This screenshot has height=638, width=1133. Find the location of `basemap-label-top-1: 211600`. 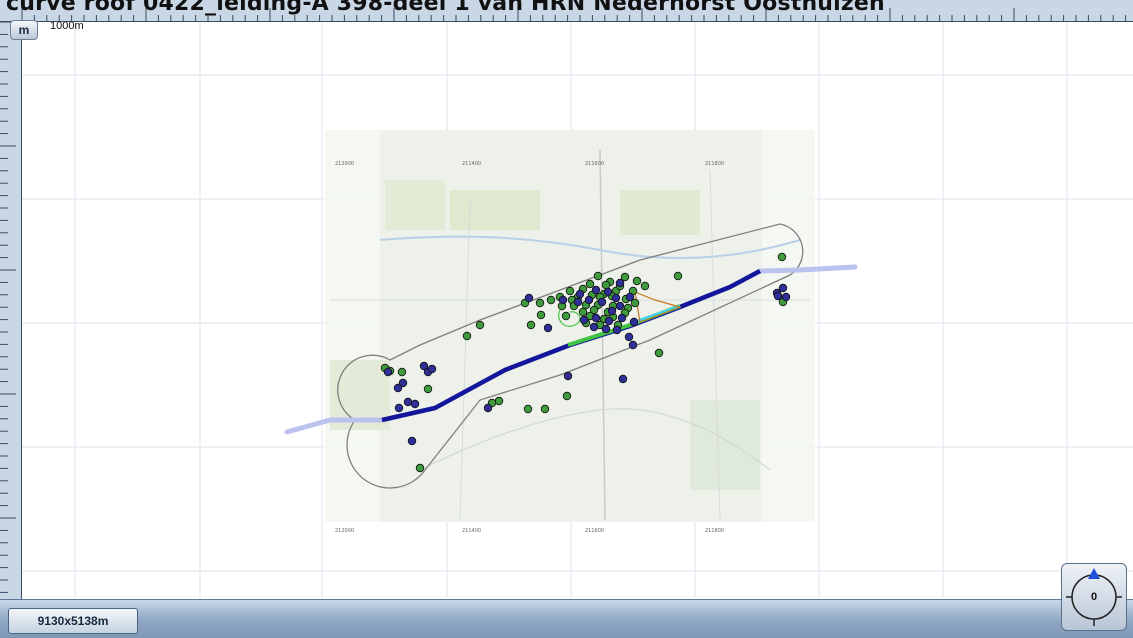

basemap-label-top-1: 211600 is located at coordinates (594, 164).